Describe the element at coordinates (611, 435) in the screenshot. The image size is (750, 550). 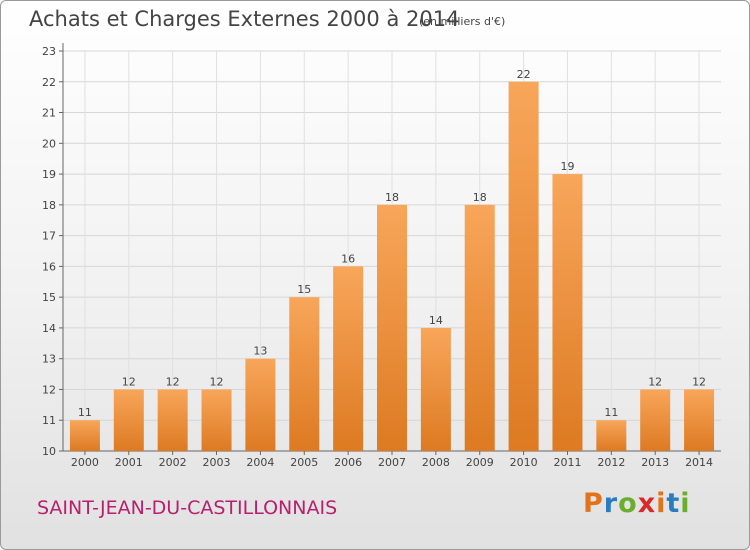
I see `bar-2012` at that location.